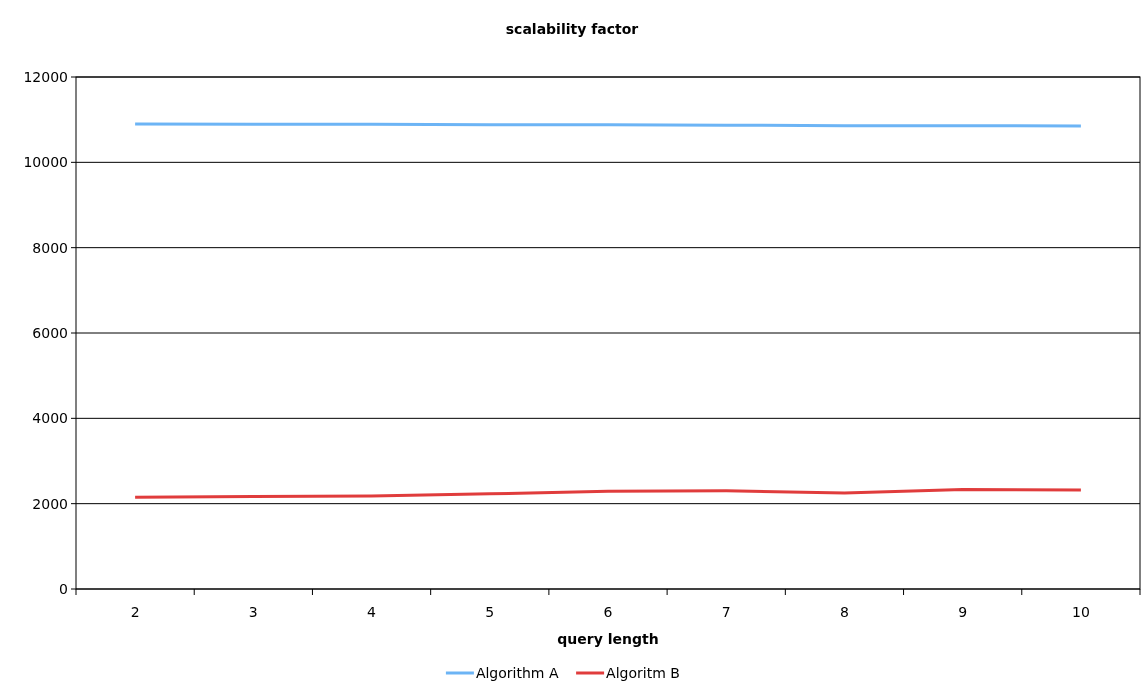  I want to click on chart-title: scalability factor, so click(572, 29).